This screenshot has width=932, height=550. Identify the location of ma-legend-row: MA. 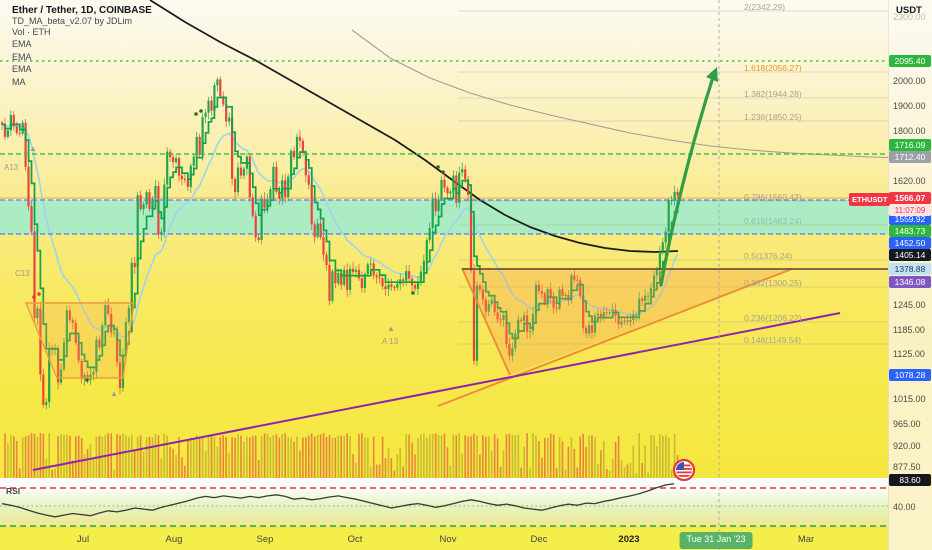
(19, 81).